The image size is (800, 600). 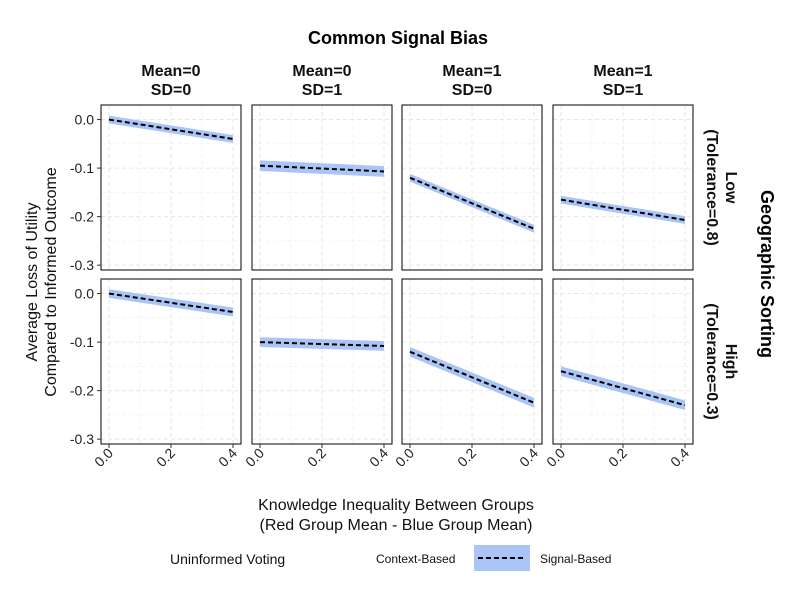 I want to click on y-axis-title-line1: Average Loss of Utility, so click(x=32, y=282).